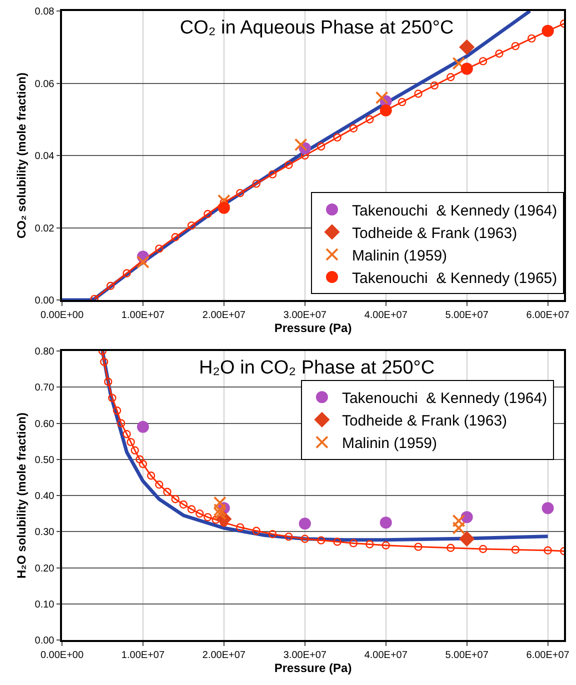  Describe the element at coordinates (44, 568) in the screenshot. I see `y-tick-label: 0.20` at that location.